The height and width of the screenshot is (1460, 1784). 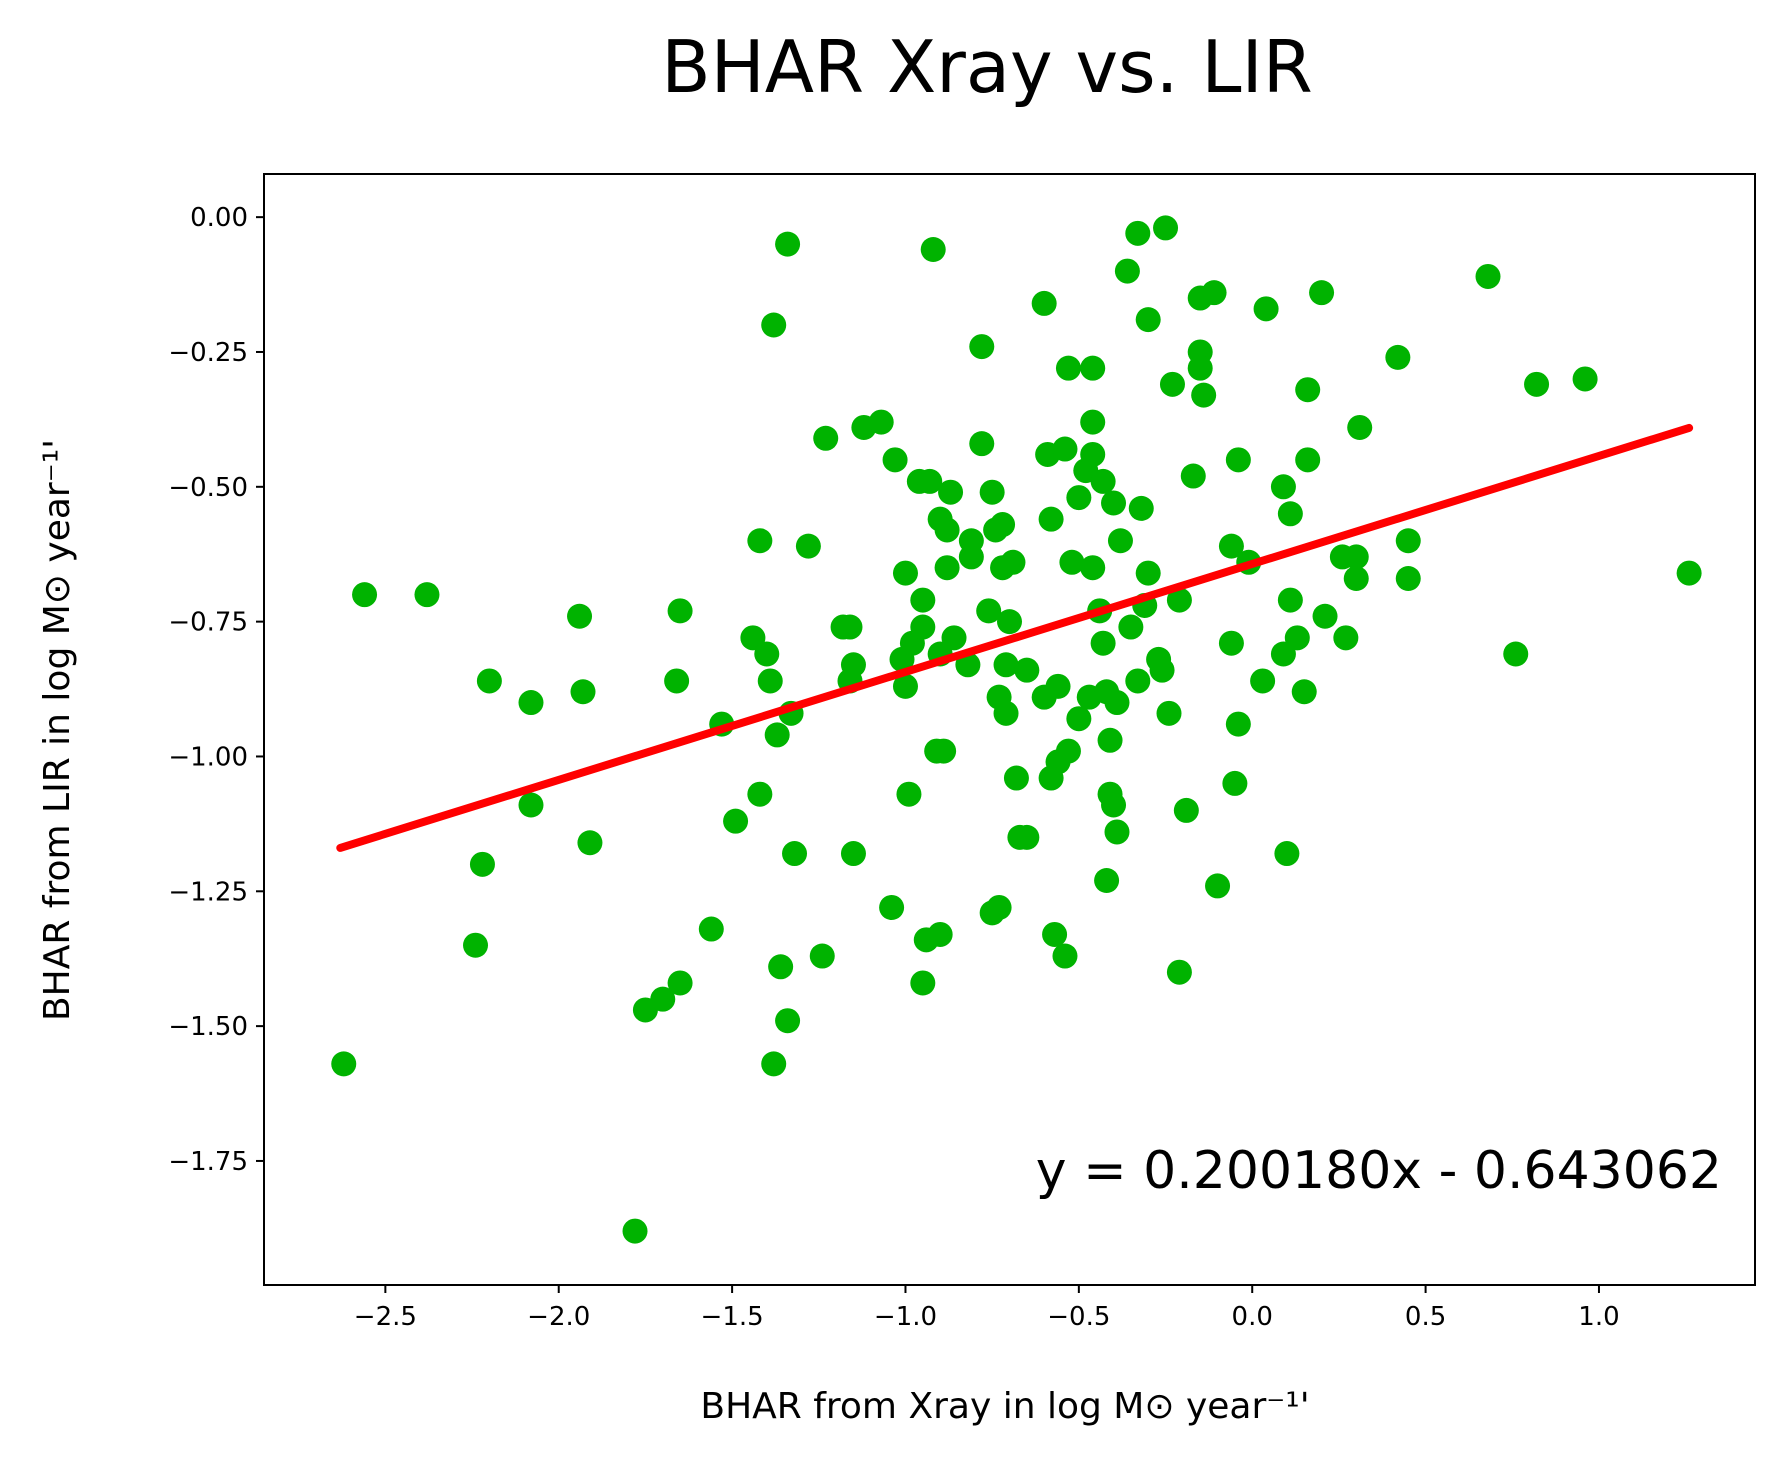 What do you see at coordinates (987, 67) in the screenshot?
I see `chart-title: BHAR Xray vs. LIR` at bounding box center [987, 67].